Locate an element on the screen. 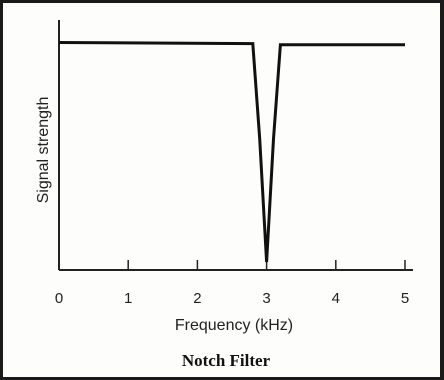 The image size is (444, 380). x-tick-label: 5 is located at coordinates (405, 298).